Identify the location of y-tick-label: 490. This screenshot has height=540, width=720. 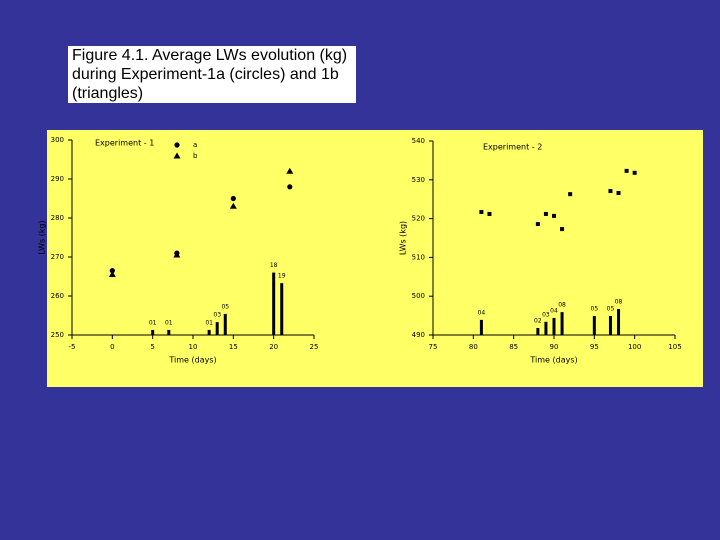
(418, 335).